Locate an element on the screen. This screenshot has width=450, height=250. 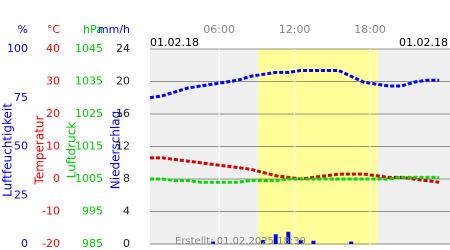
y-tick-label: 1025 is located at coordinates (89, 113).